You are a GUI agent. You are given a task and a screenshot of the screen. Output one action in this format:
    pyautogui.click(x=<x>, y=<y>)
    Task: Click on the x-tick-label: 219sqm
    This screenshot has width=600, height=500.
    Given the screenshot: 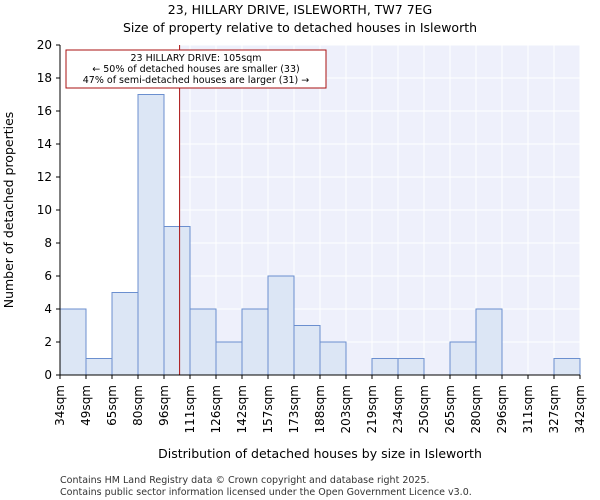 What is the action you would take?
    pyautogui.click(x=372, y=409)
    